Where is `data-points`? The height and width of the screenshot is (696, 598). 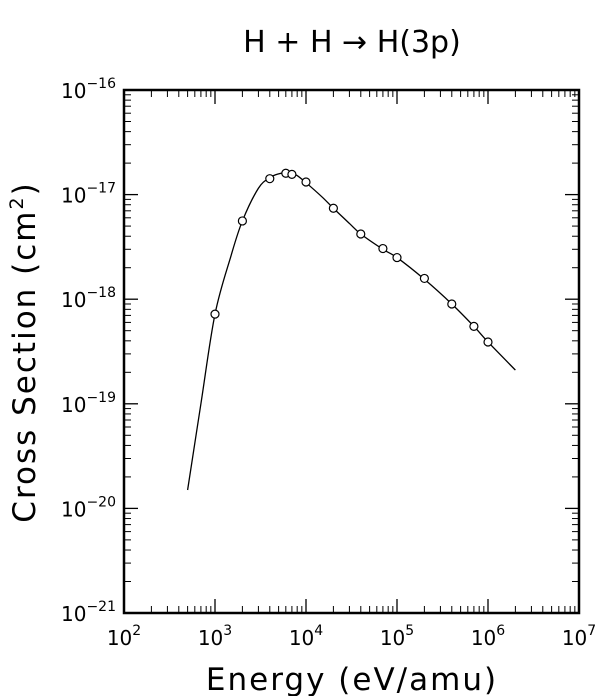 data-points is located at coordinates (351, 257).